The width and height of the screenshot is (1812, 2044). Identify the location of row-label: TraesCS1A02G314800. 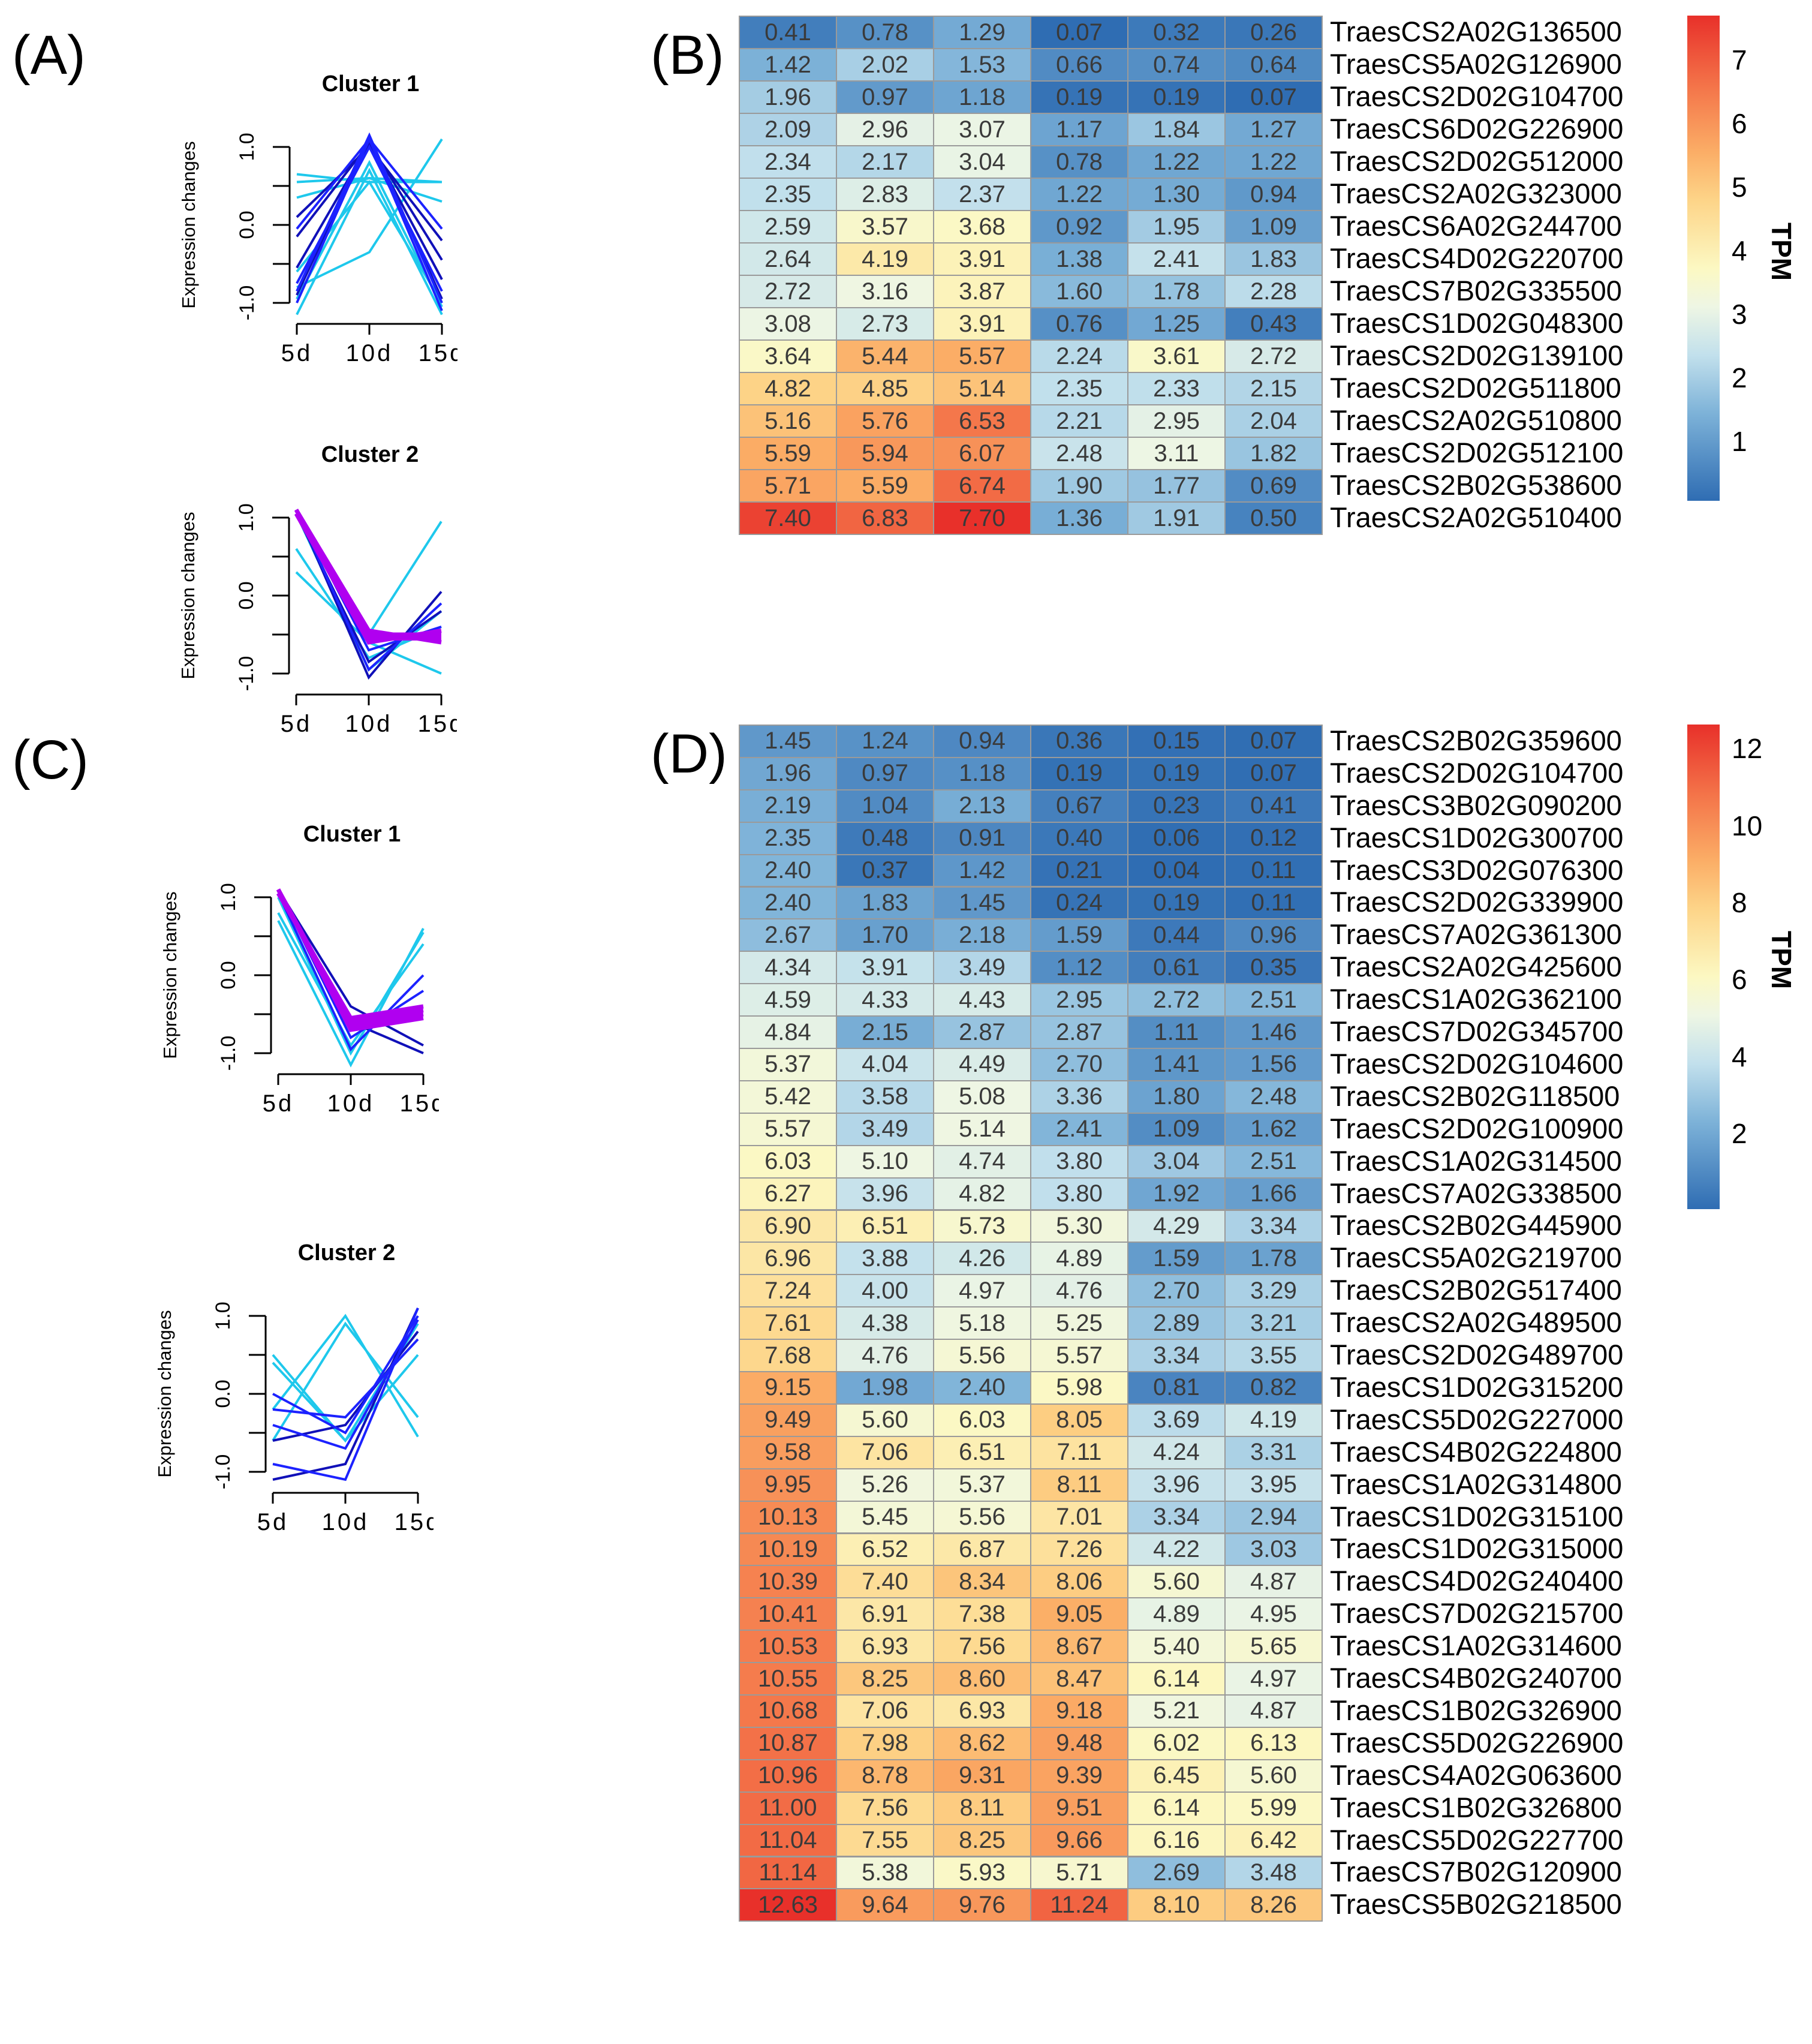
(1476, 1484).